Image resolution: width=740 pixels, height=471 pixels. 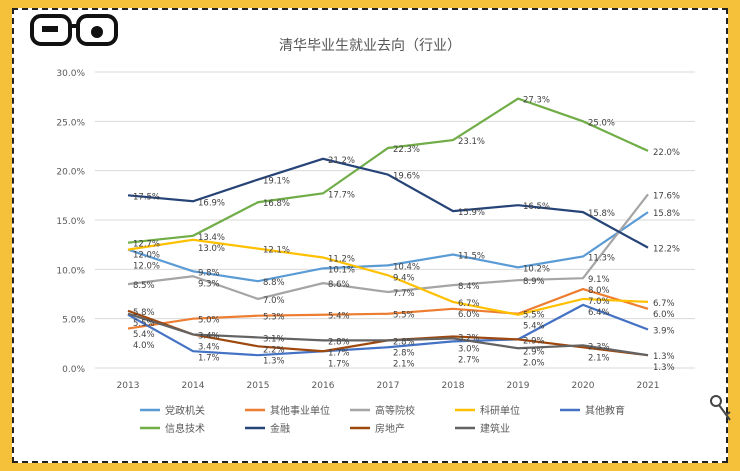 I want to click on data-label: 17.7%, so click(x=341, y=195).